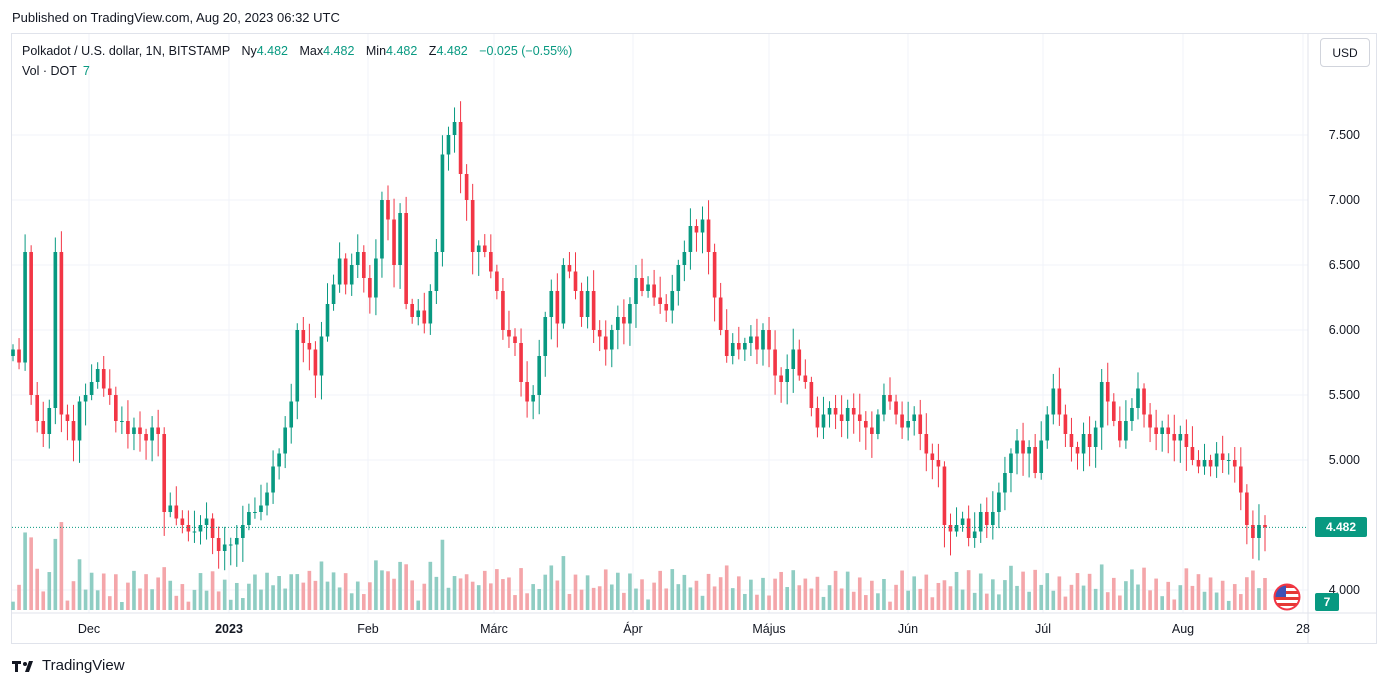 The width and height of the screenshot is (1389, 687). What do you see at coordinates (1344, 200) in the screenshot?
I see `y-tick-label: 7.000` at bounding box center [1344, 200].